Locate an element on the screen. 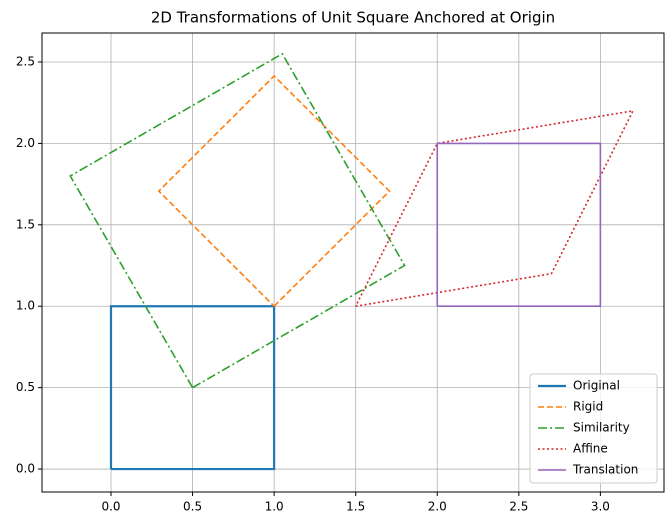 This screenshot has height=528, width=671. legend-label: Translation is located at coordinates (605, 470).